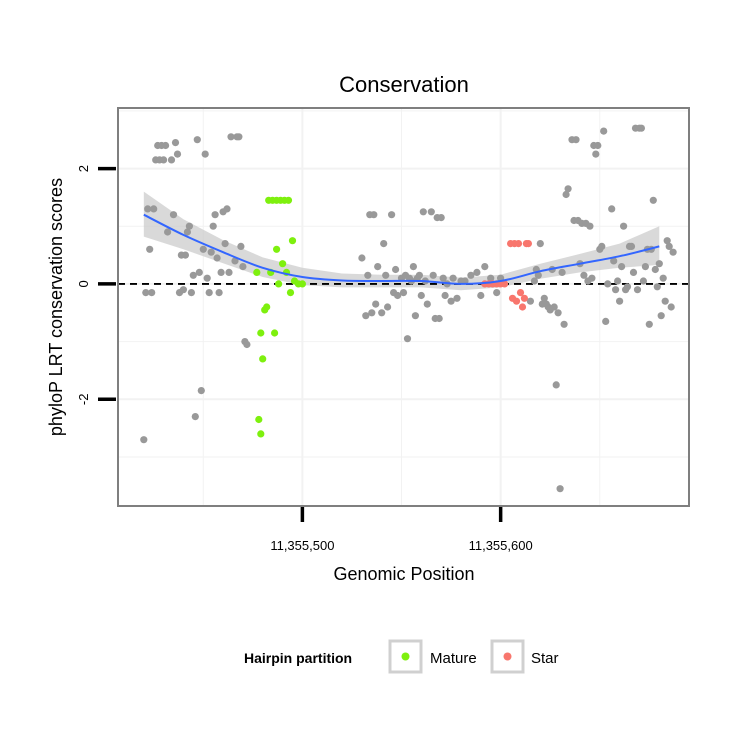 The width and height of the screenshot is (750, 750). What do you see at coordinates (453, 658) in the screenshot?
I see `legend-label-mature: Mature` at bounding box center [453, 658].